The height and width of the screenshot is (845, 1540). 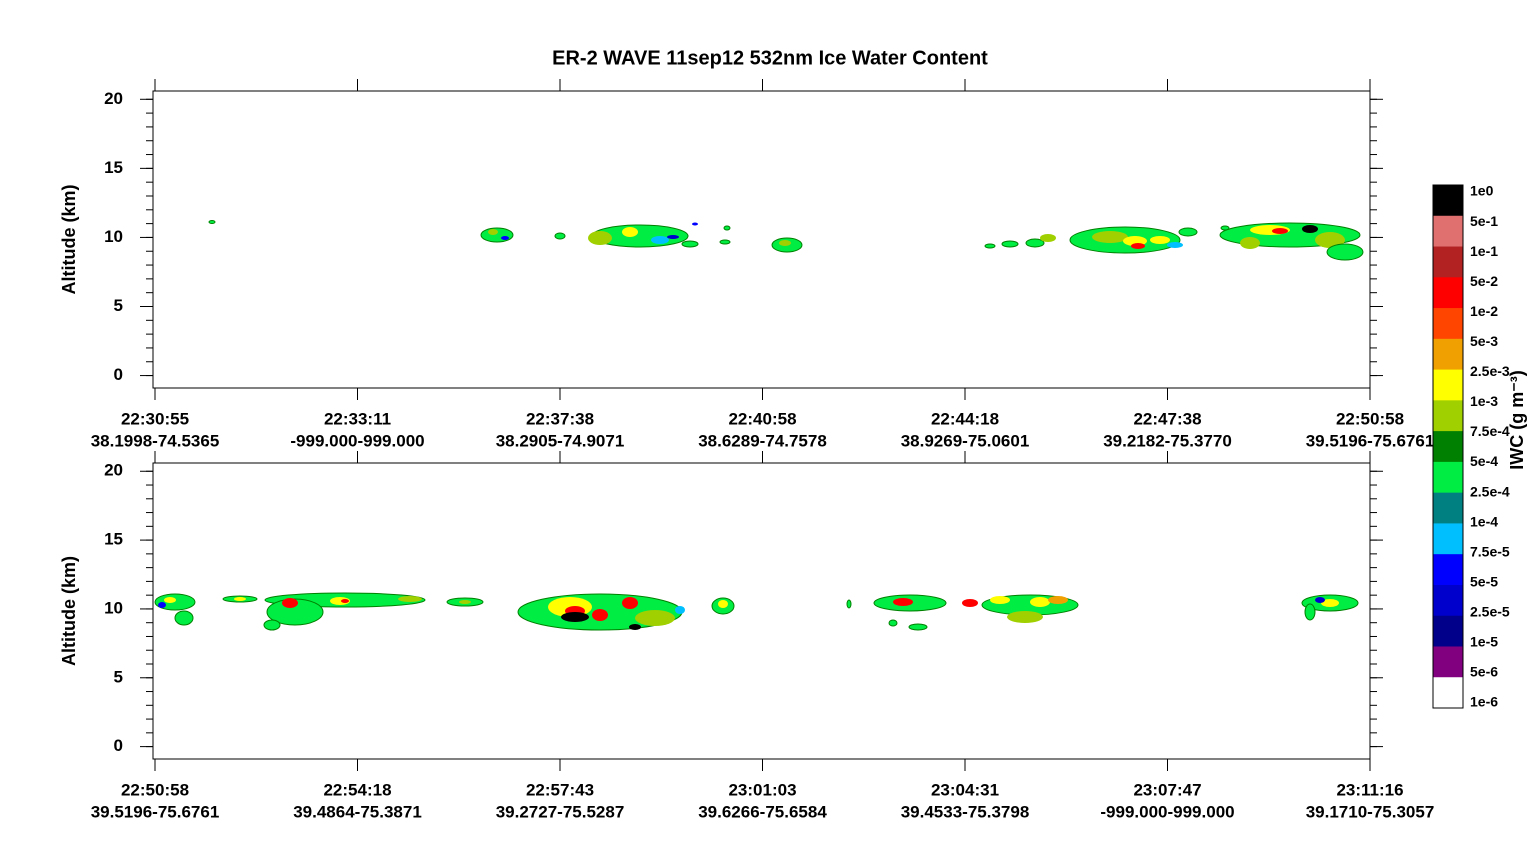 I want to click on x-tick-position: 39.2182-75.3770, so click(x=1167, y=440).